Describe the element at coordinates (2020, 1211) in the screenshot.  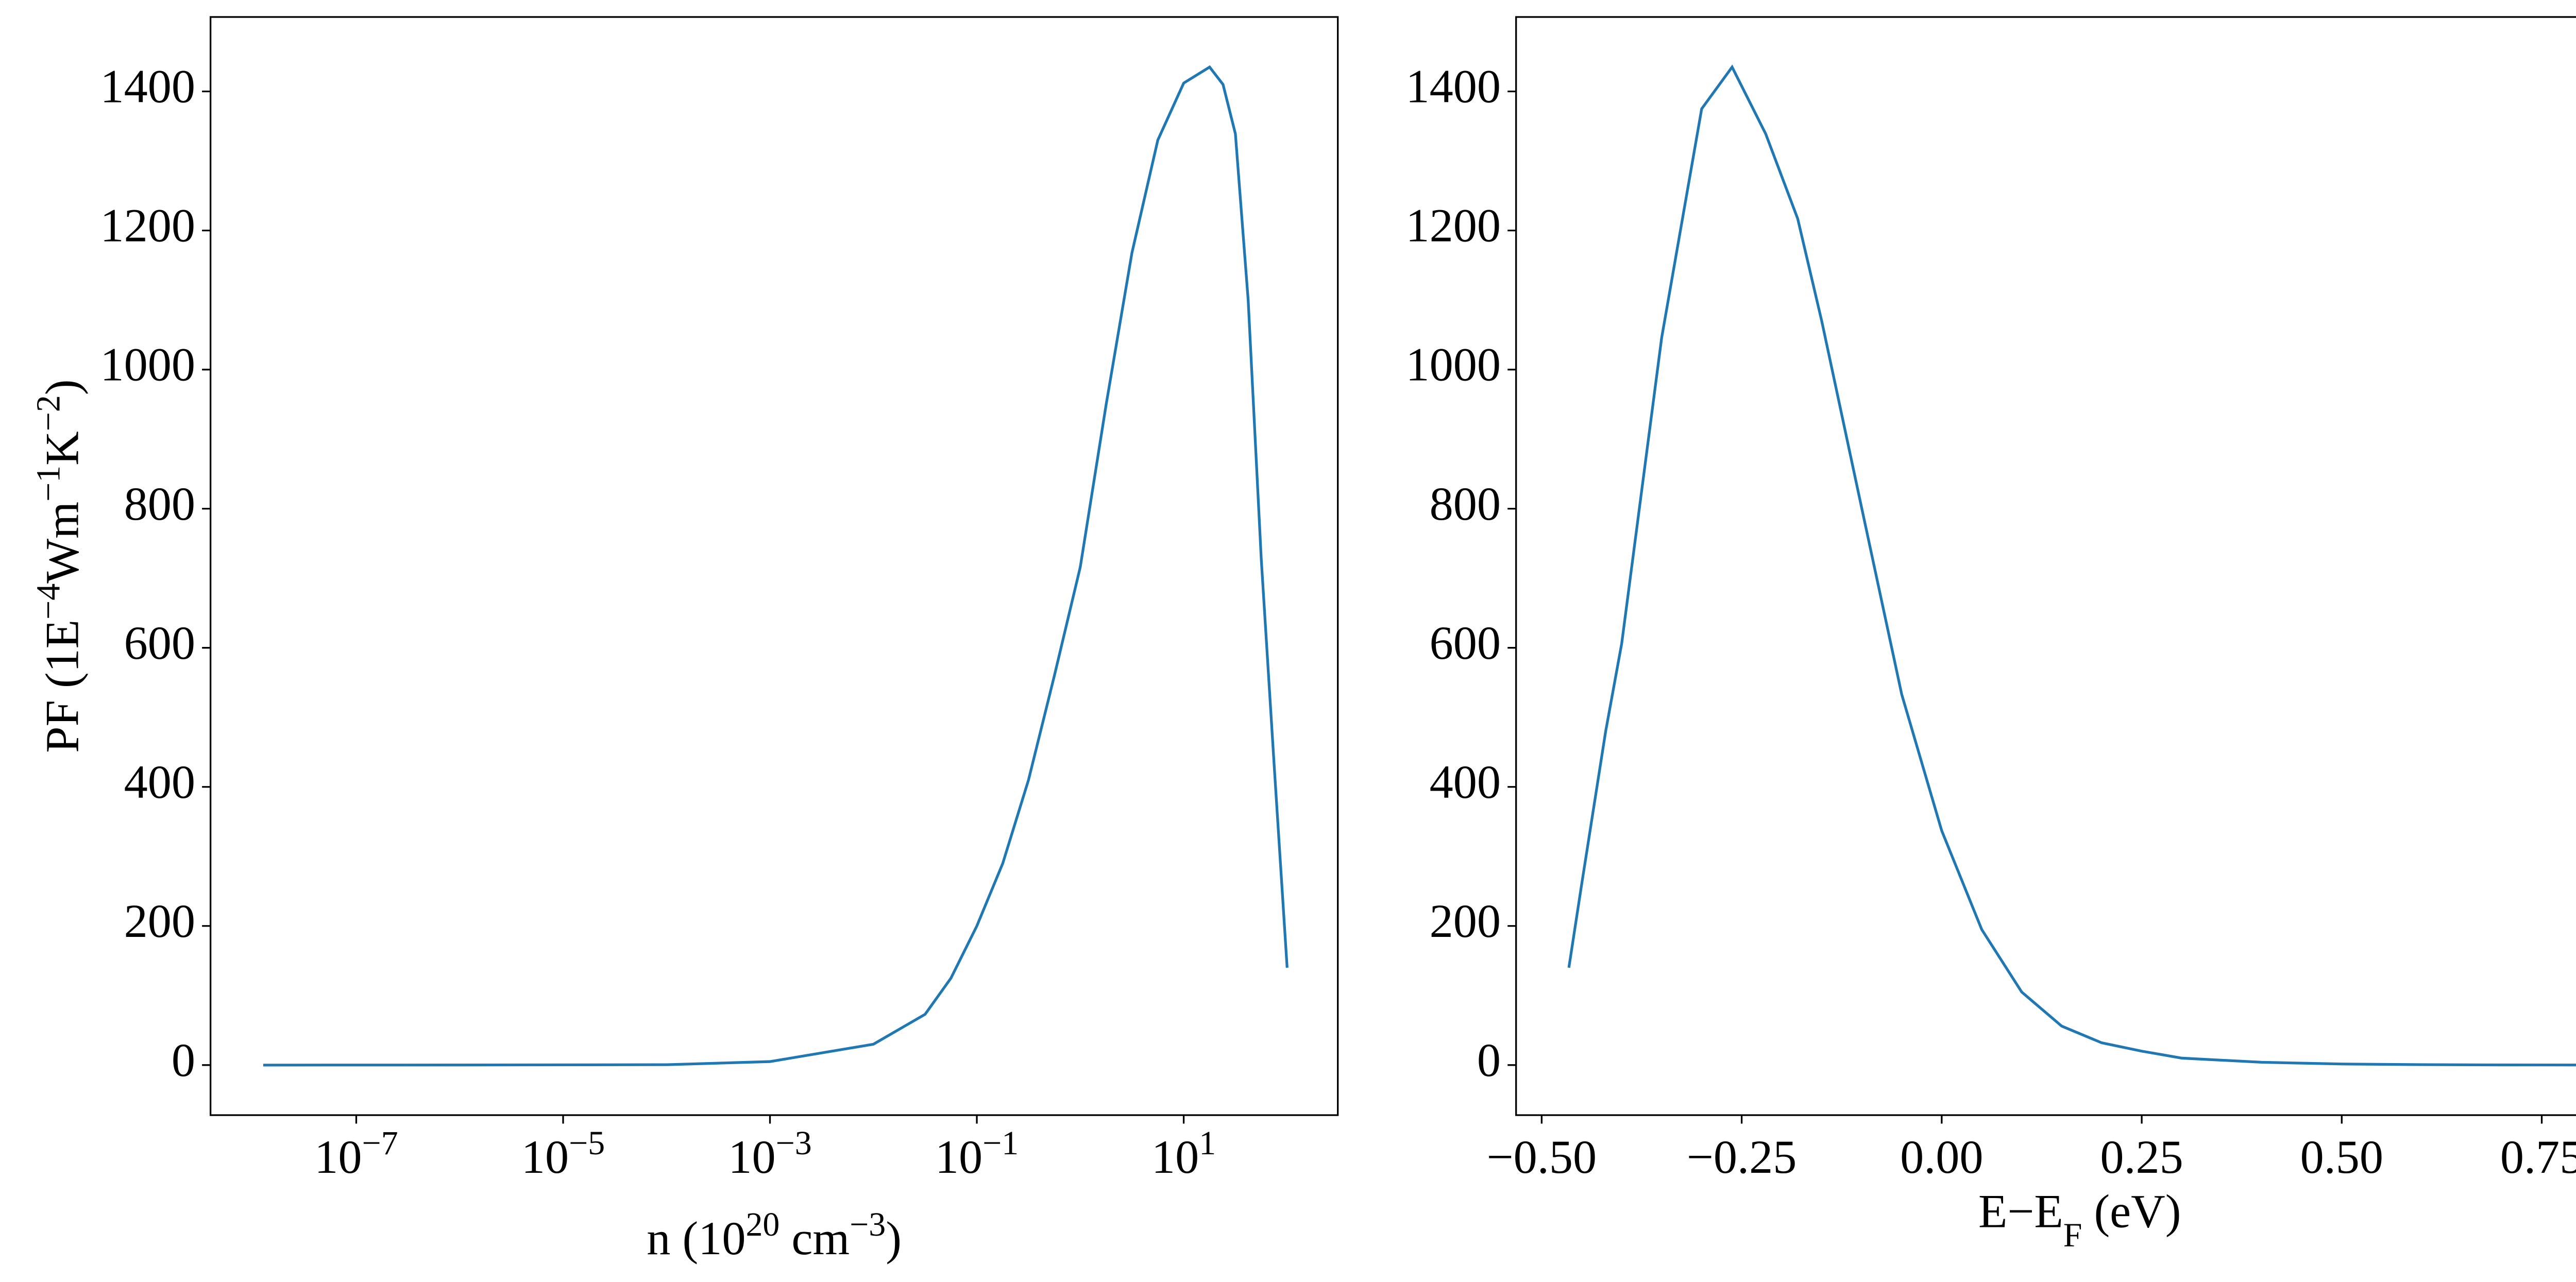
I see `label-text: E−E` at that location.